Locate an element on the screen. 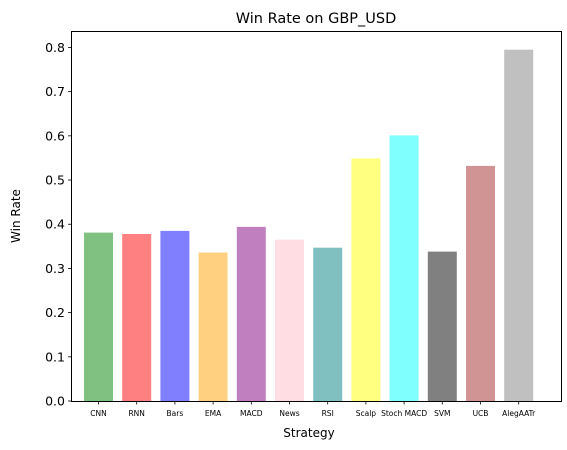 The image size is (567, 450). bar-ucb is located at coordinates (480, 283).